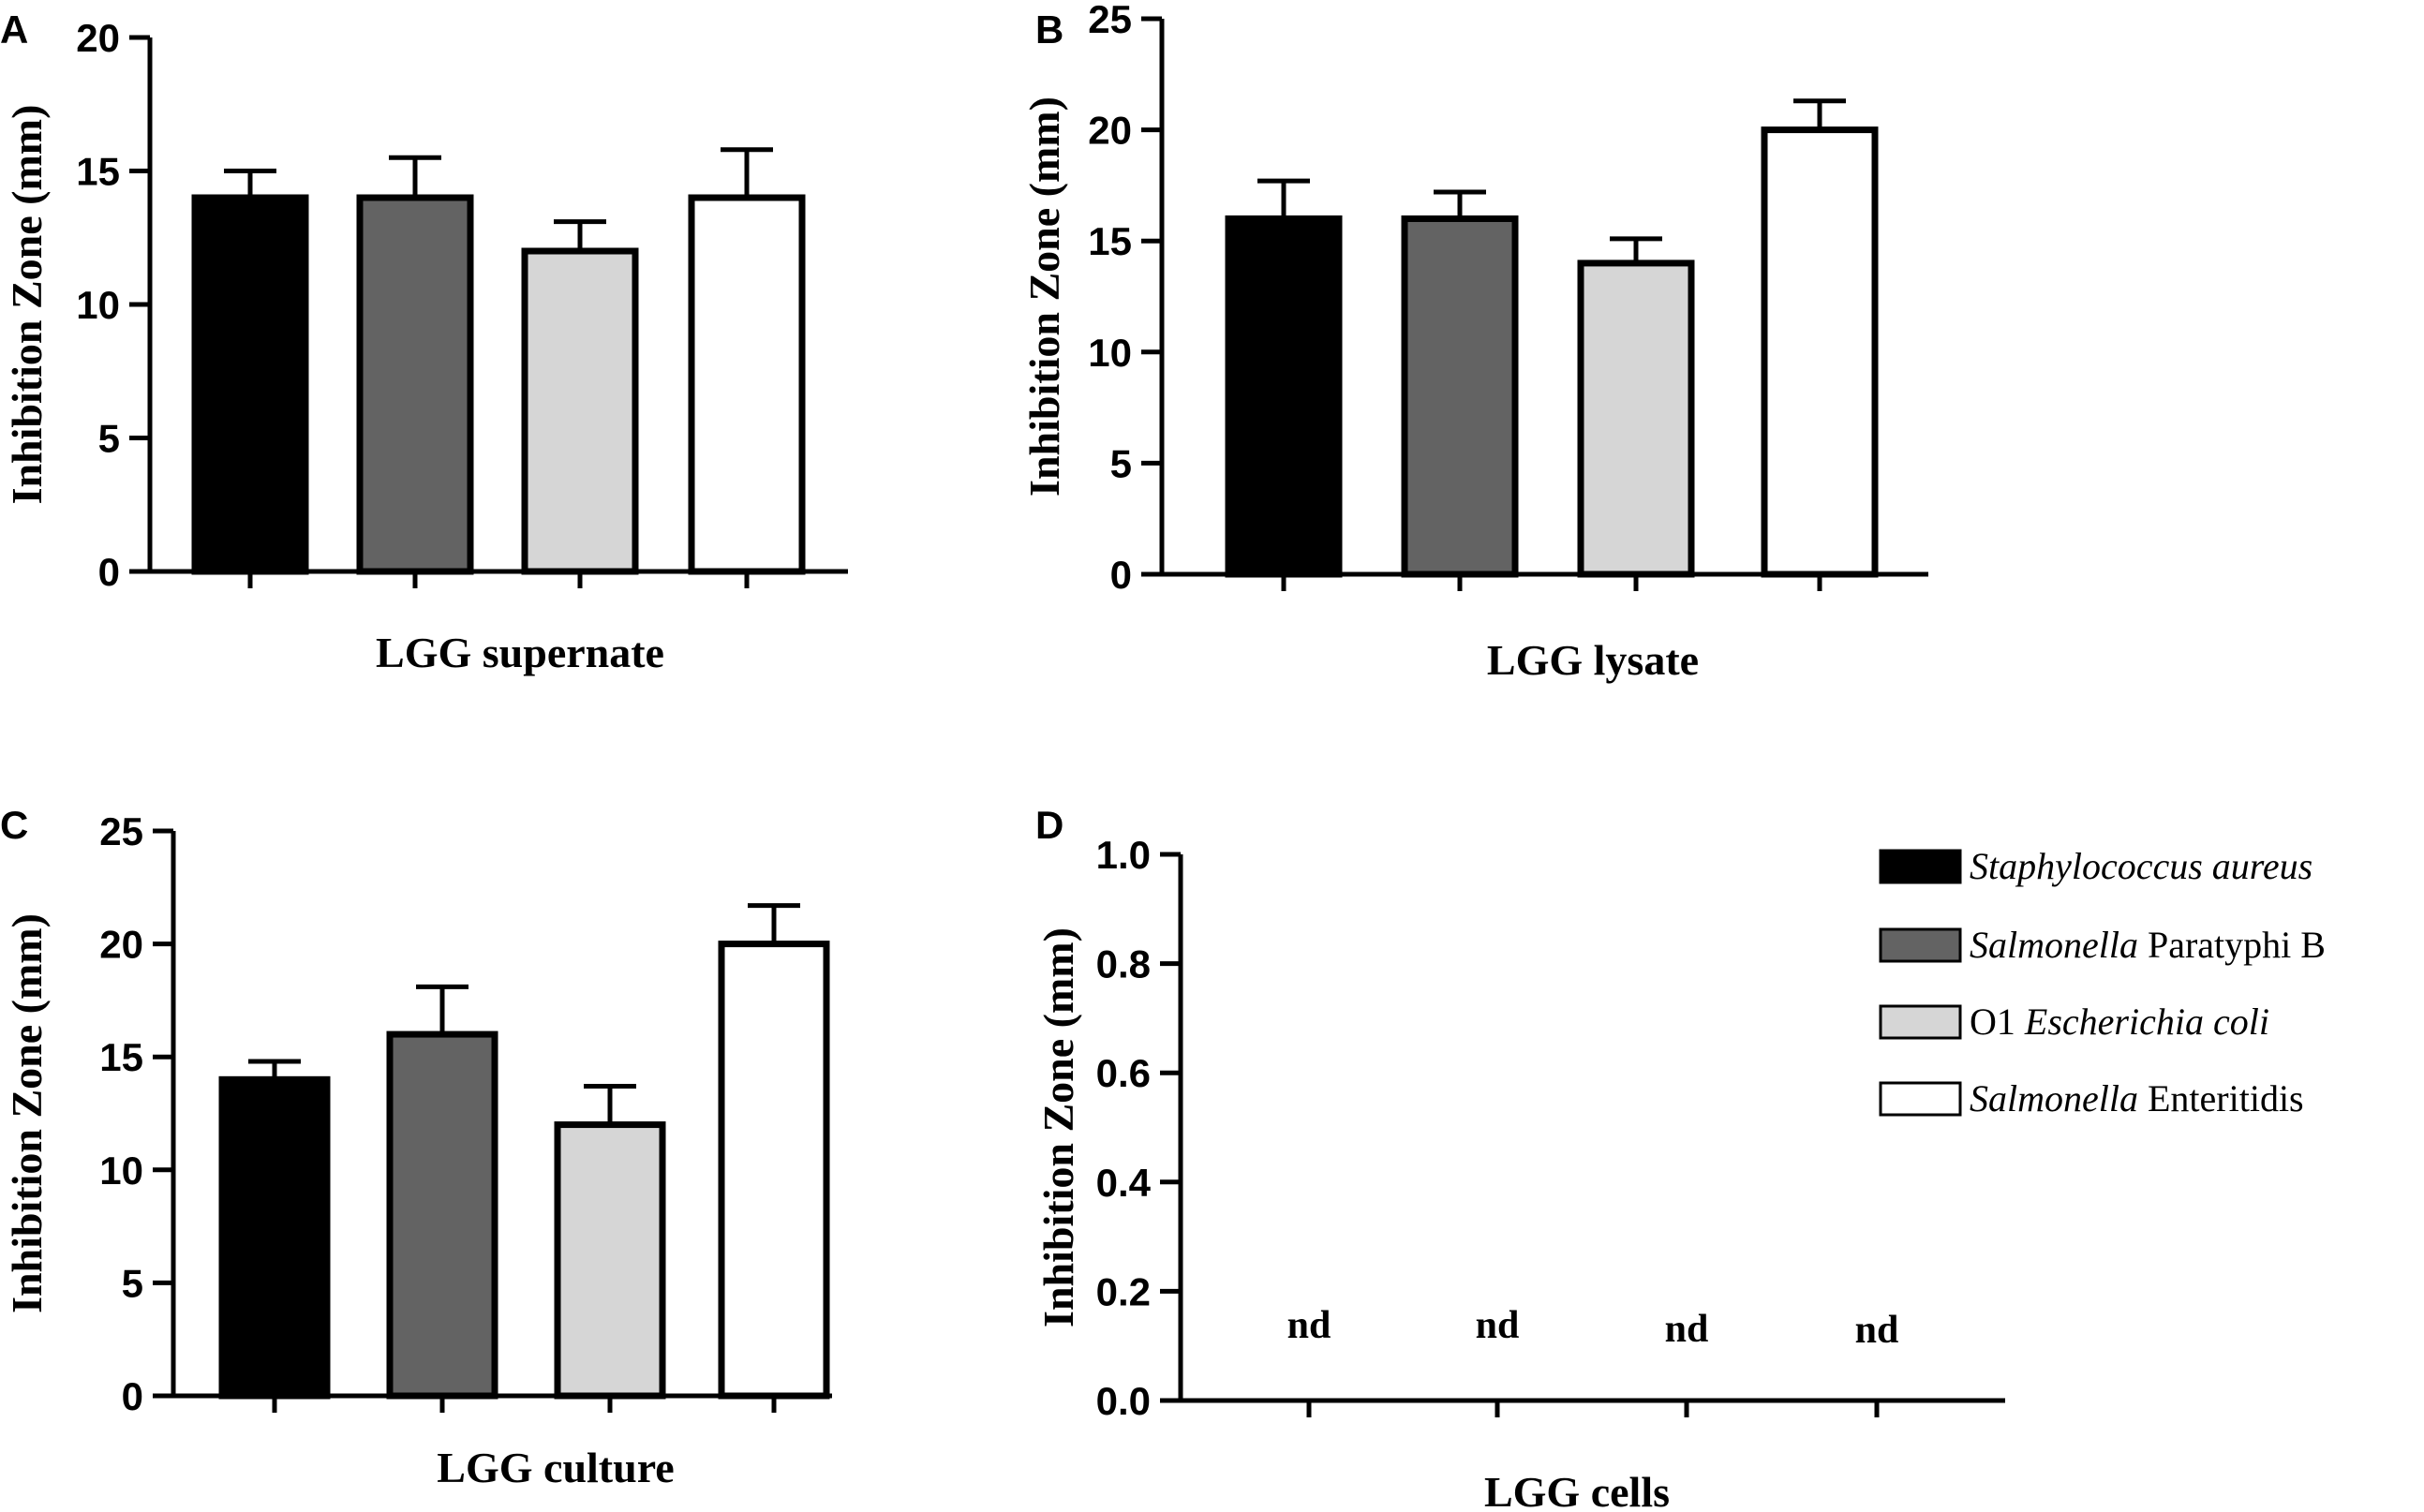 The image size is (2424, 1512). I want to click on legend-label-roman: O1, so click(1997, 1022).